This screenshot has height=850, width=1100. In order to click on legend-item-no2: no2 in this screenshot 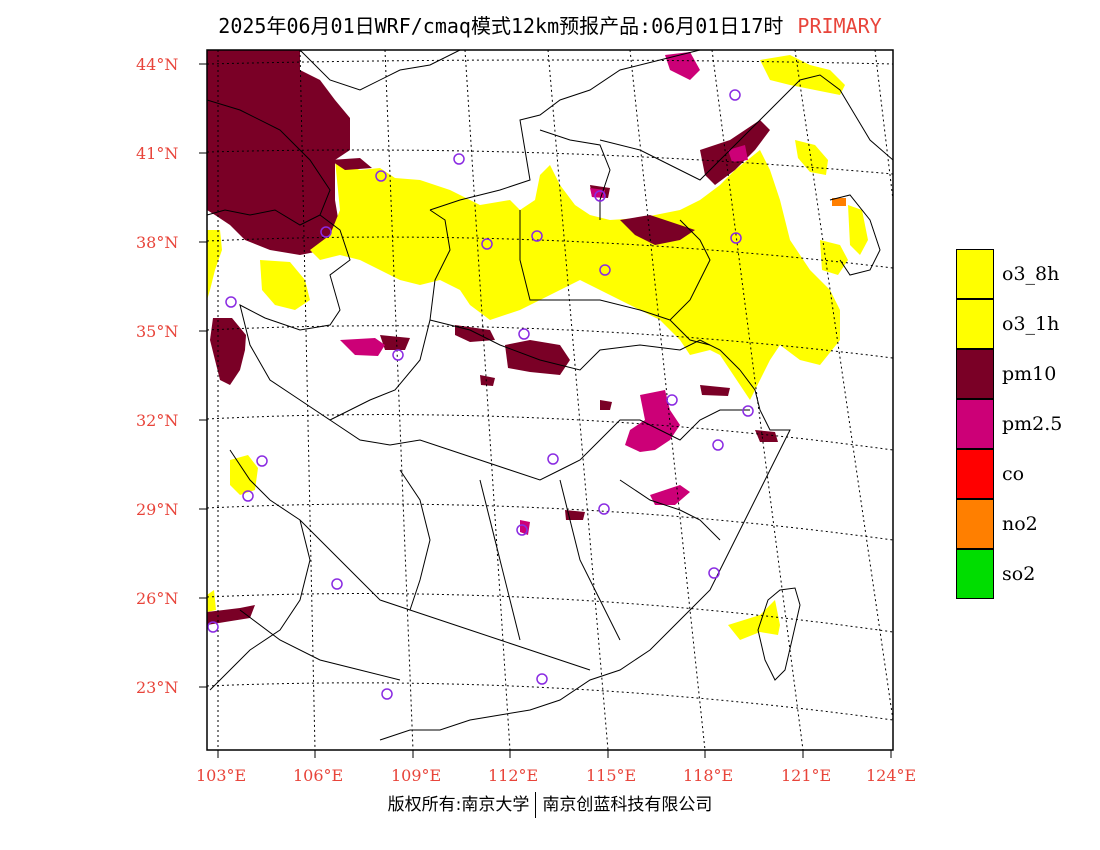, I will do `click(1021, 524)`.